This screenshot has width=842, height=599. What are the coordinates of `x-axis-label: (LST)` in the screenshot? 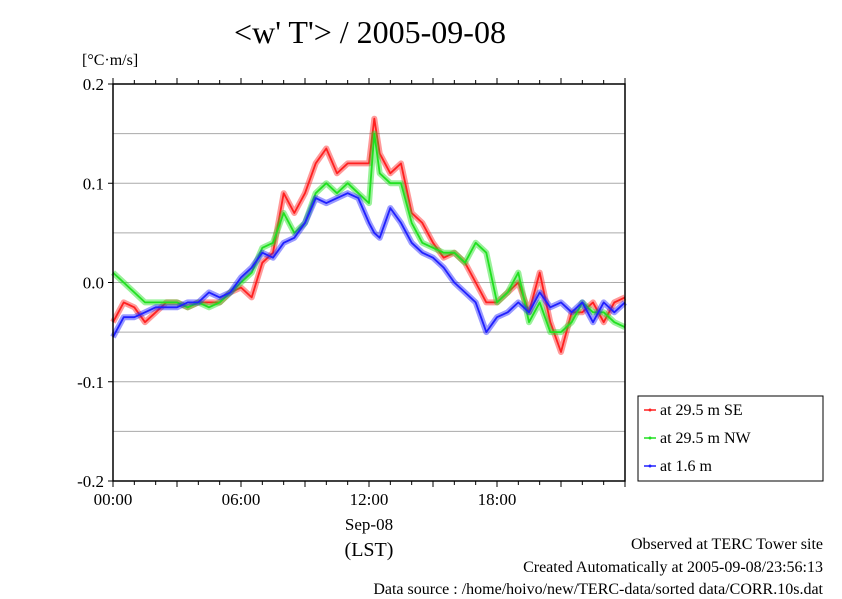 It's located at (369, 550).